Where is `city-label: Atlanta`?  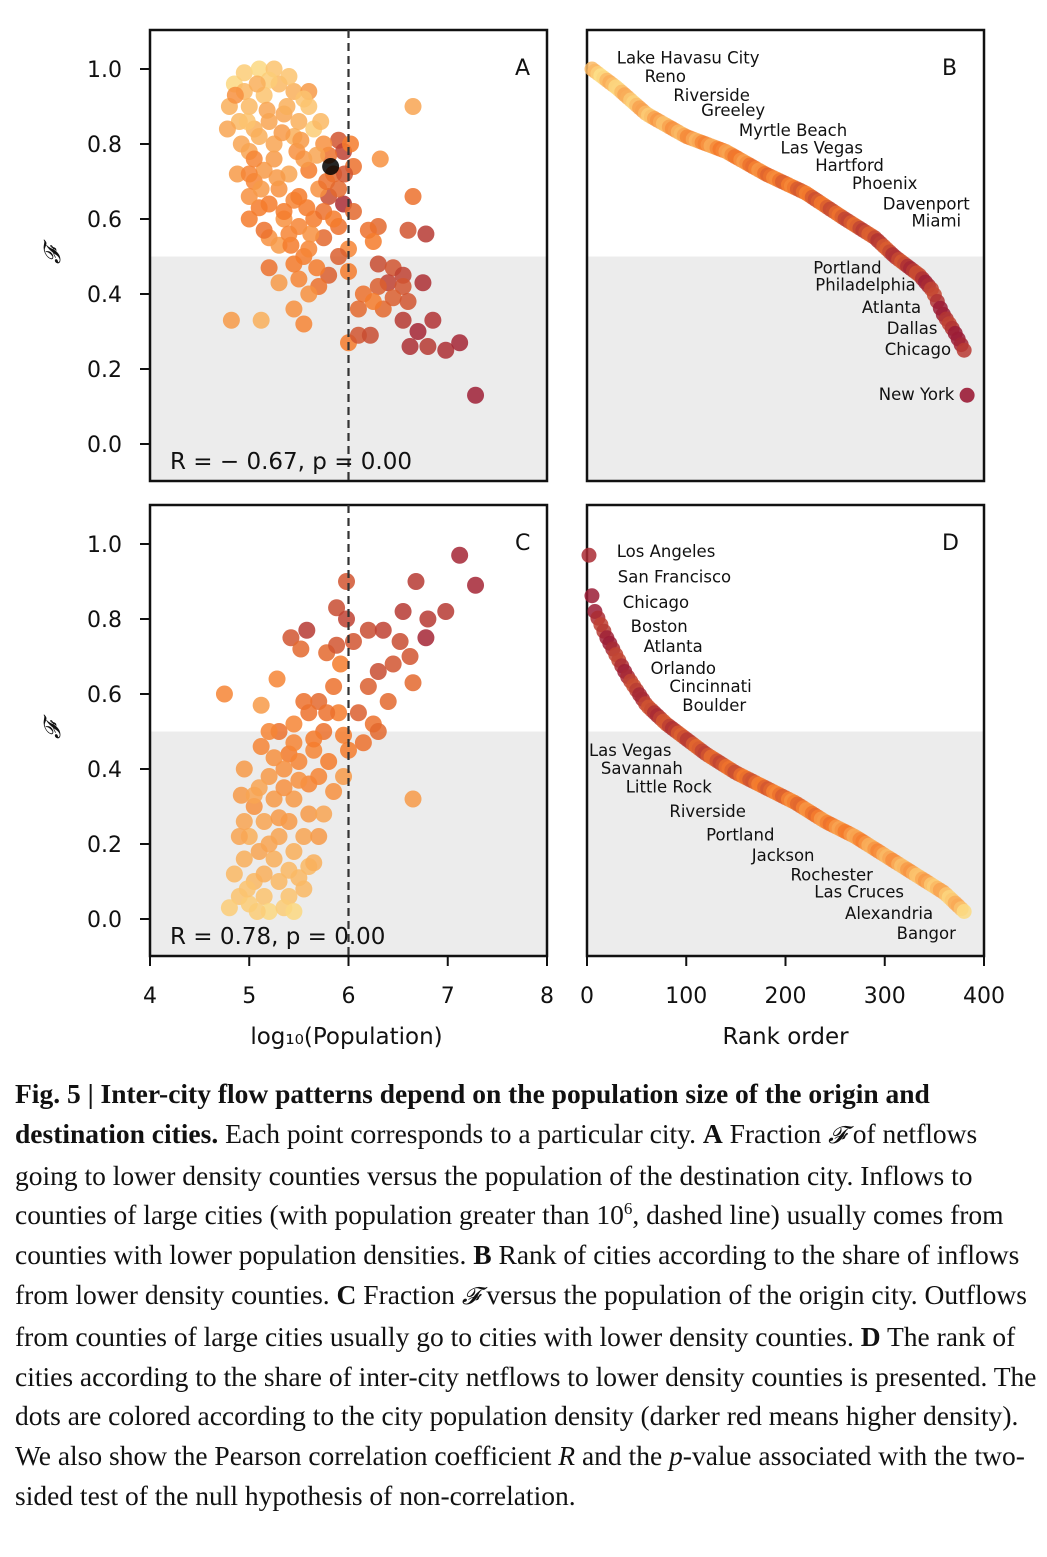
city-label: Atlanta is located at coordinates (673, 646).